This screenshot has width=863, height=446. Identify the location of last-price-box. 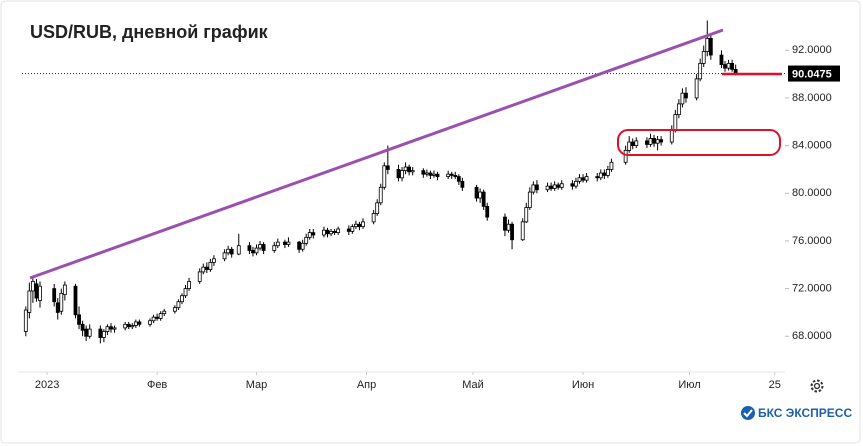
(814, 73).